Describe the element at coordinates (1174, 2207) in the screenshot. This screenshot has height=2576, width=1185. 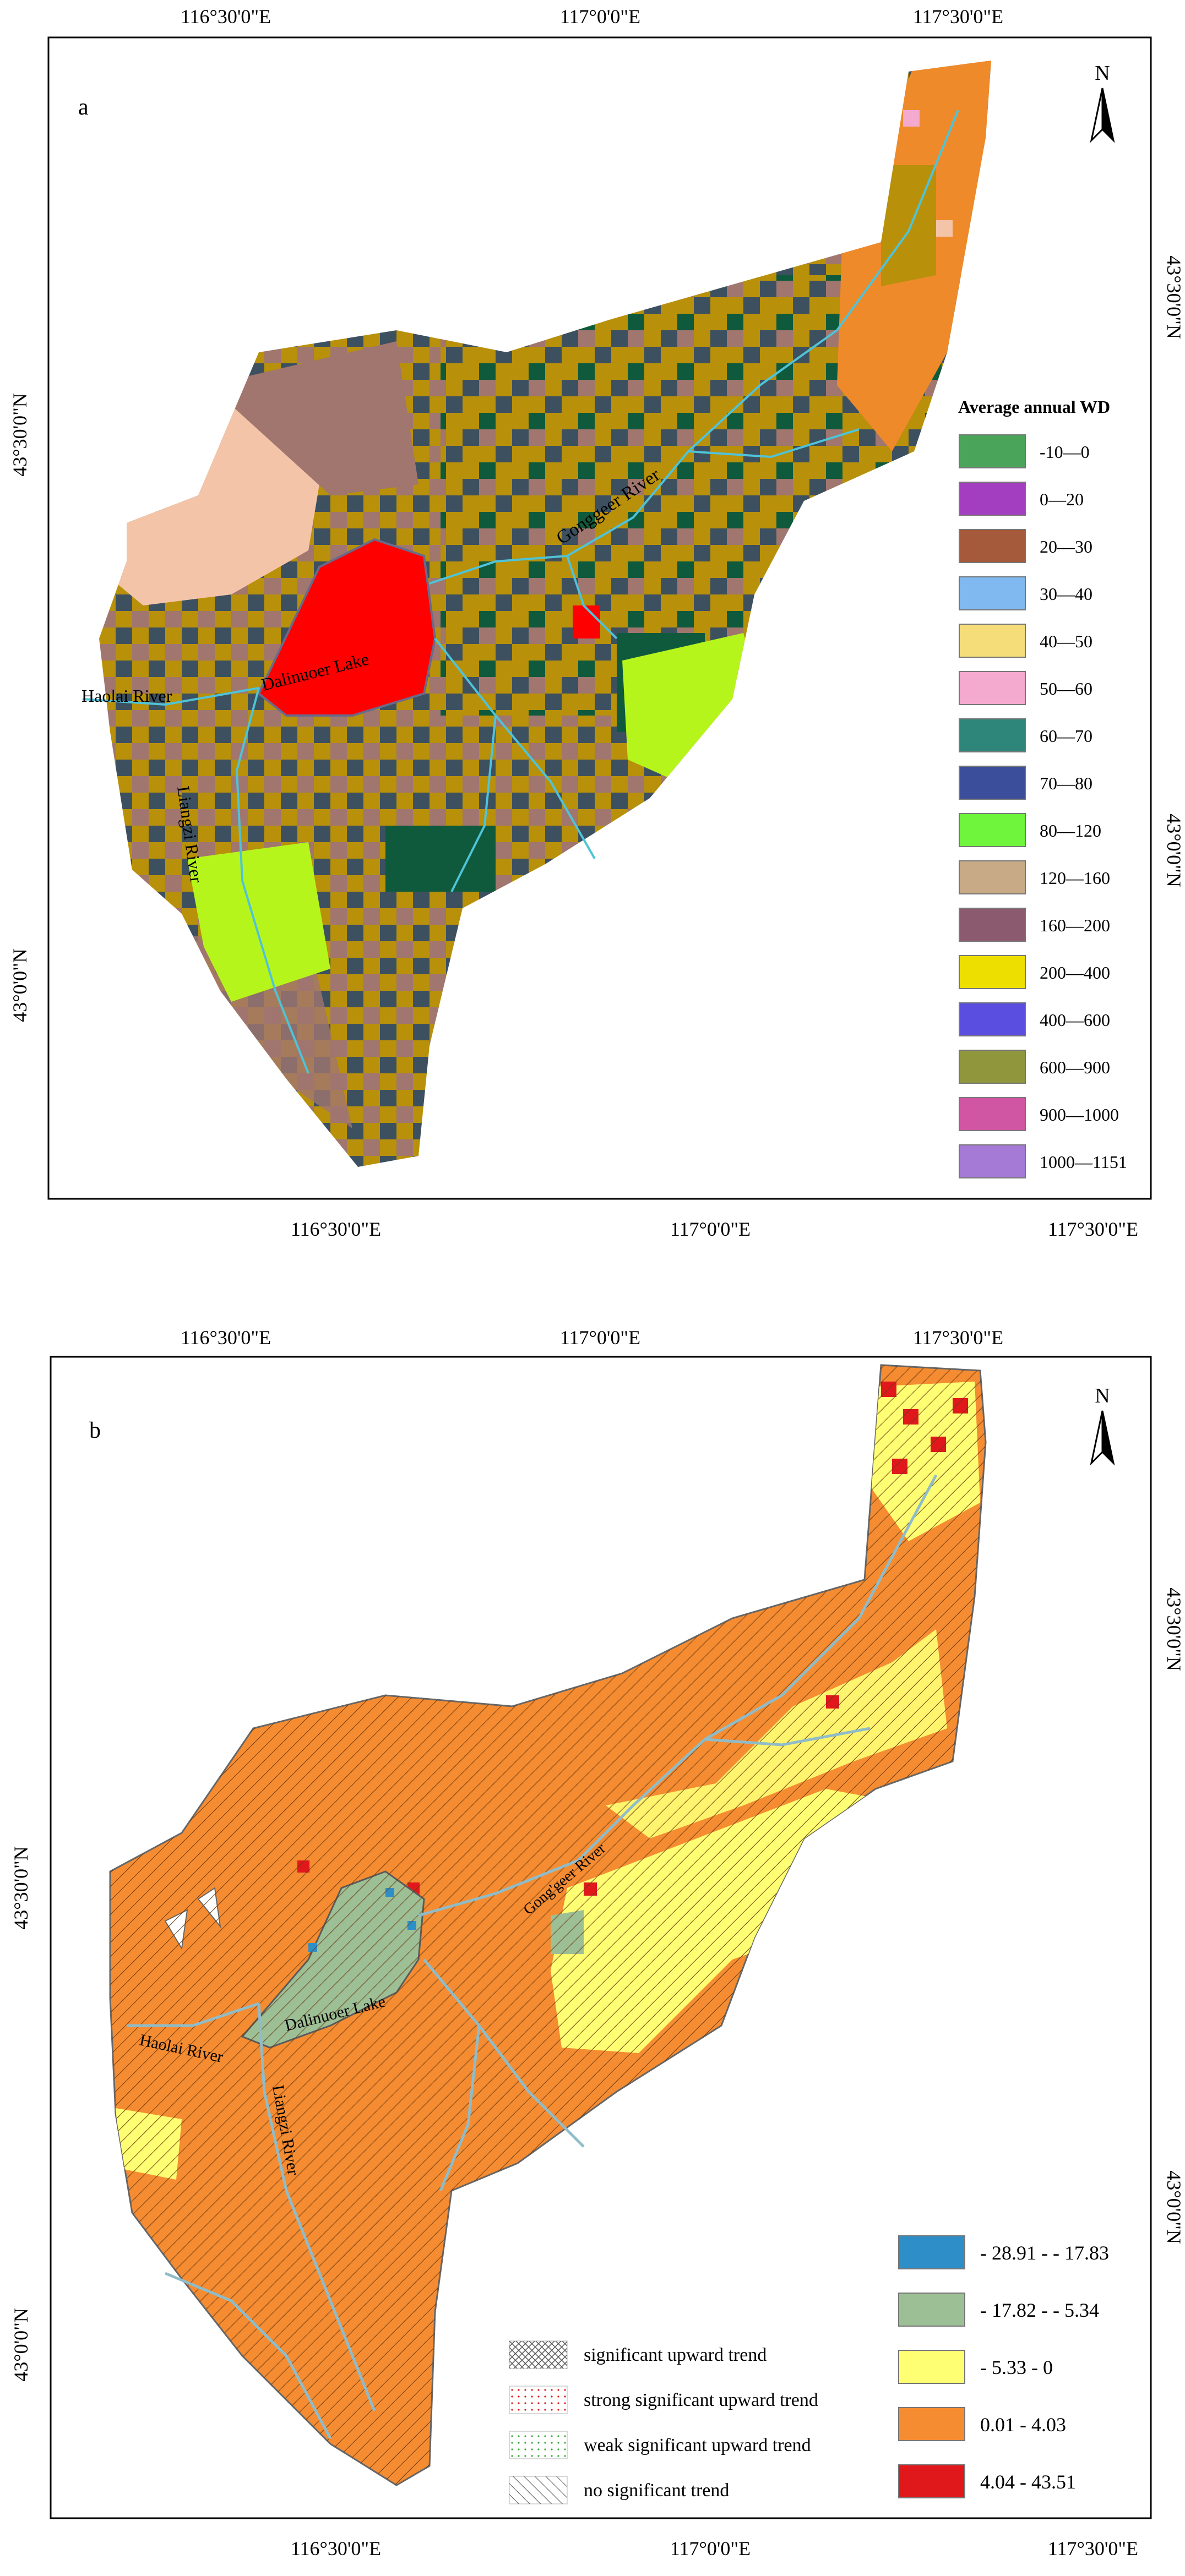
I see `b-right-tick-2: 43°0'0"N` at that location.